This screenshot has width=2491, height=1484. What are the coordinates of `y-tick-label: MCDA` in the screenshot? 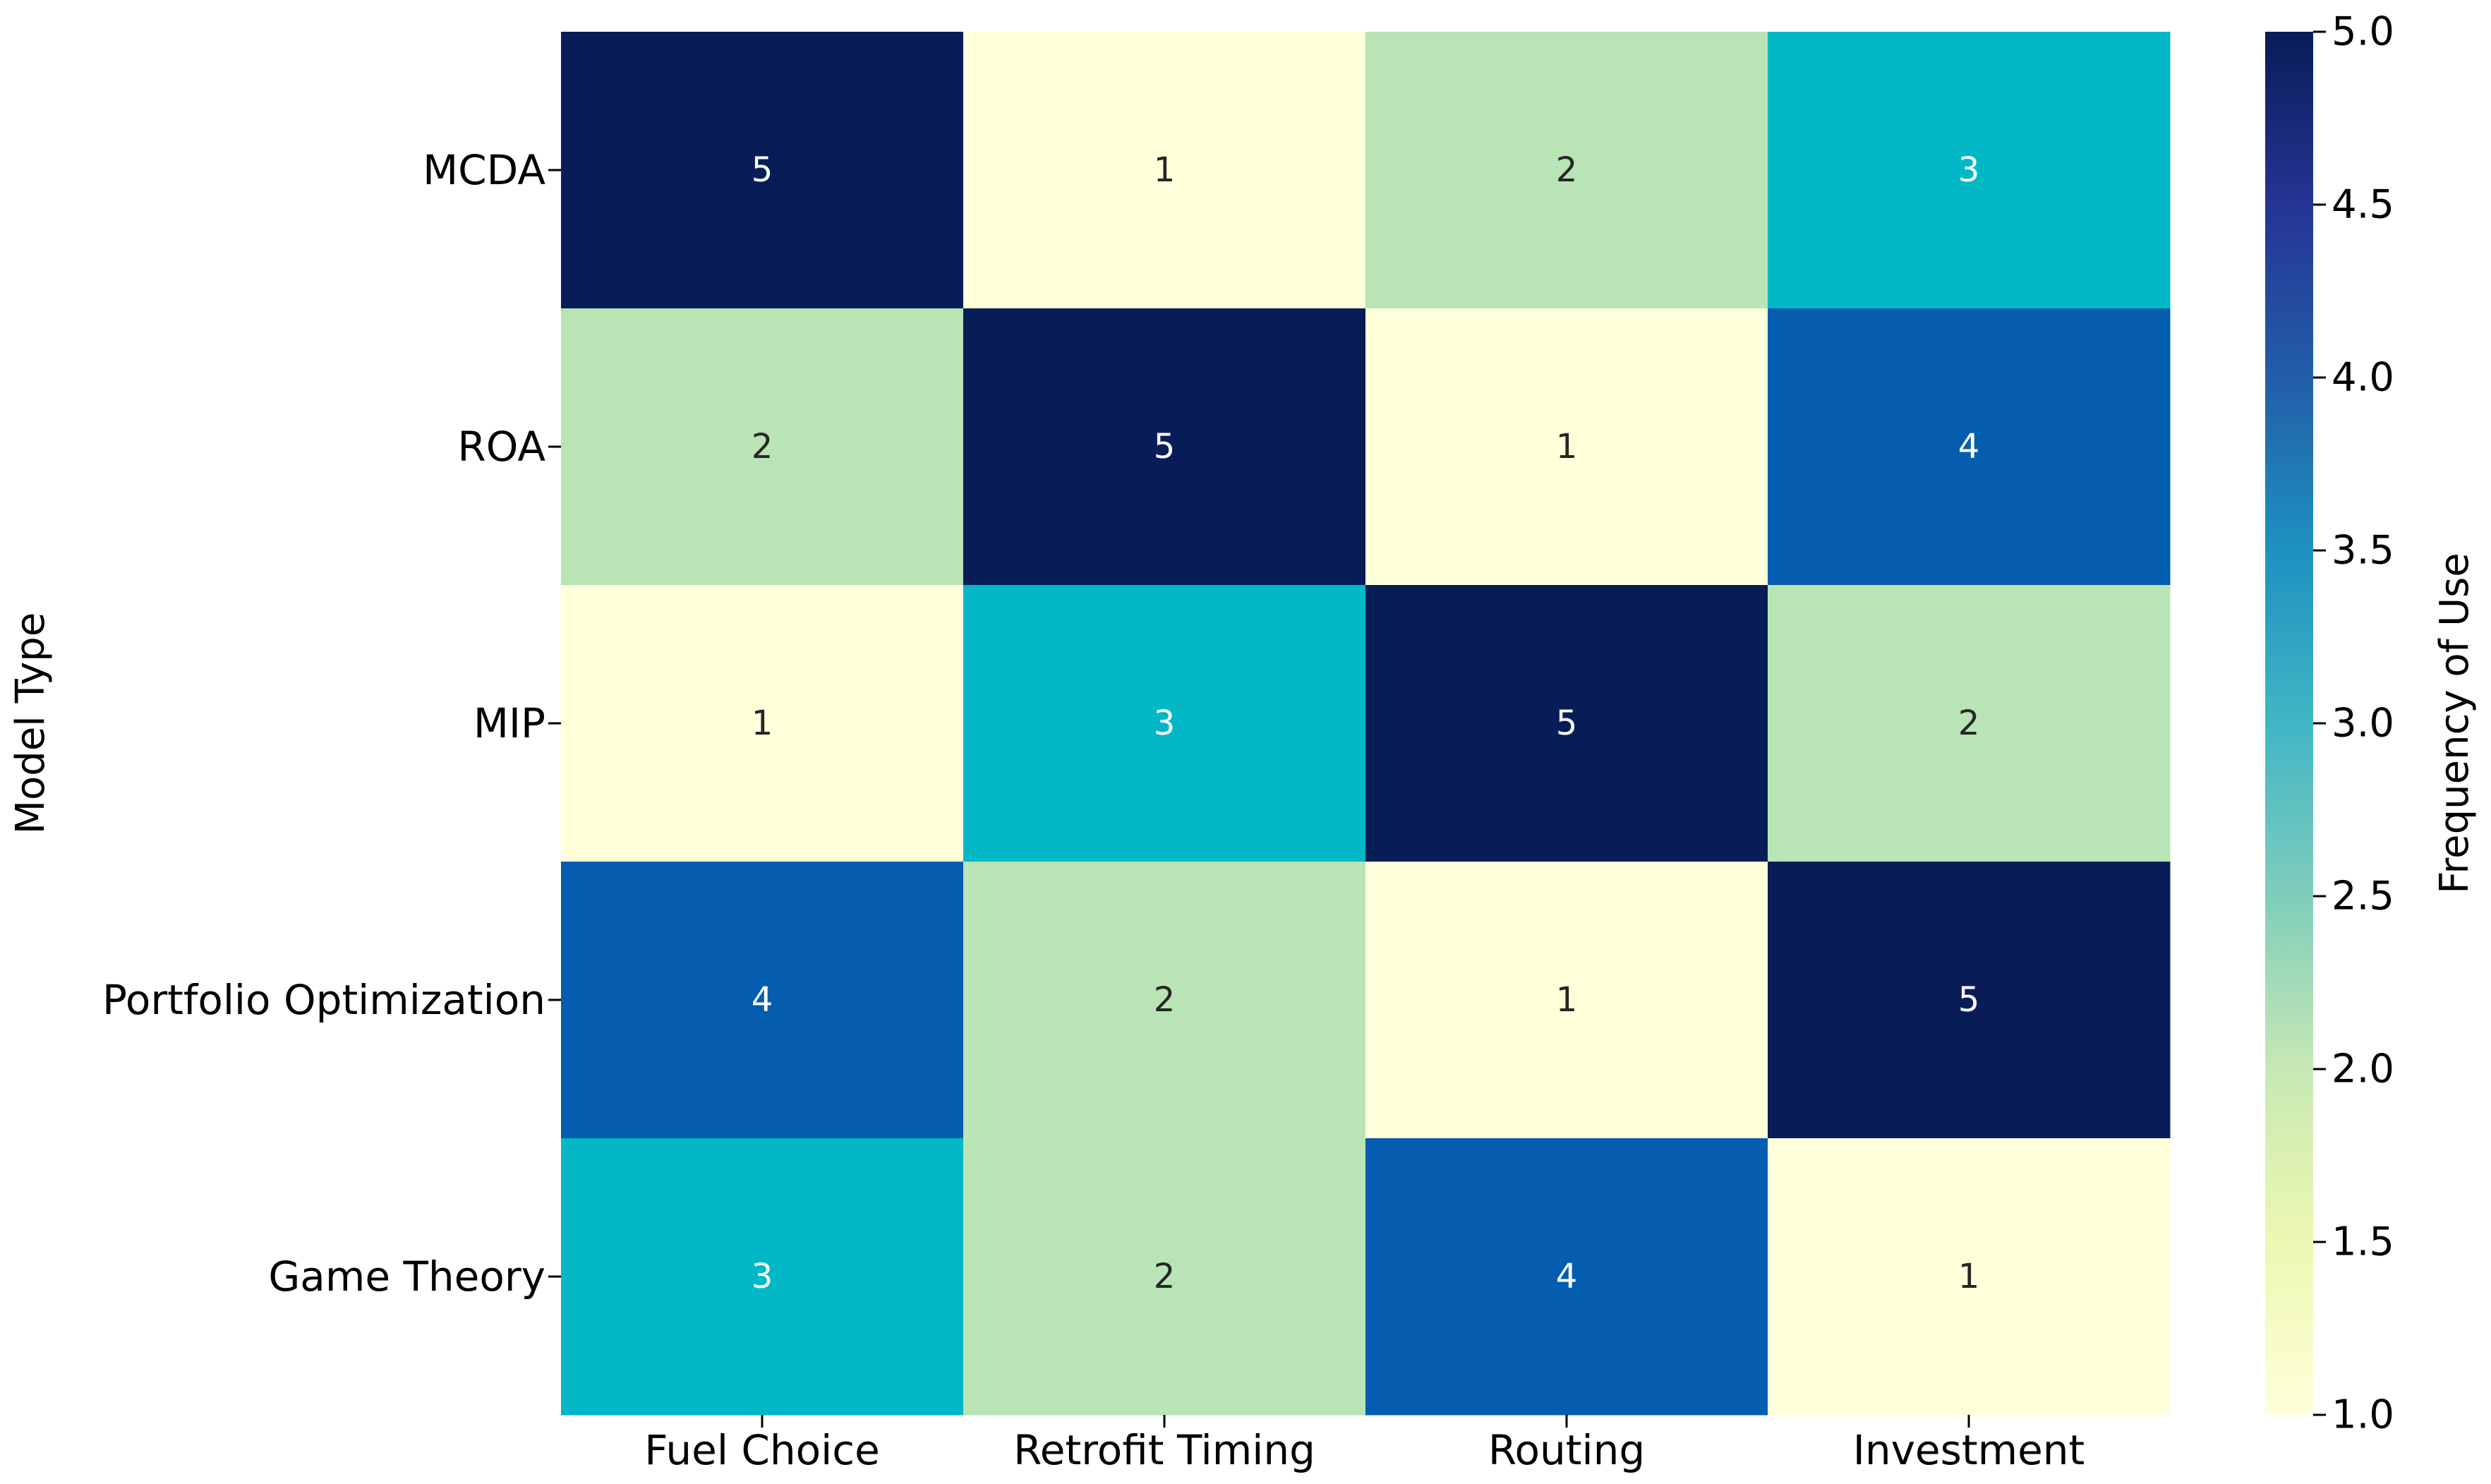 It's located at (484, 170).